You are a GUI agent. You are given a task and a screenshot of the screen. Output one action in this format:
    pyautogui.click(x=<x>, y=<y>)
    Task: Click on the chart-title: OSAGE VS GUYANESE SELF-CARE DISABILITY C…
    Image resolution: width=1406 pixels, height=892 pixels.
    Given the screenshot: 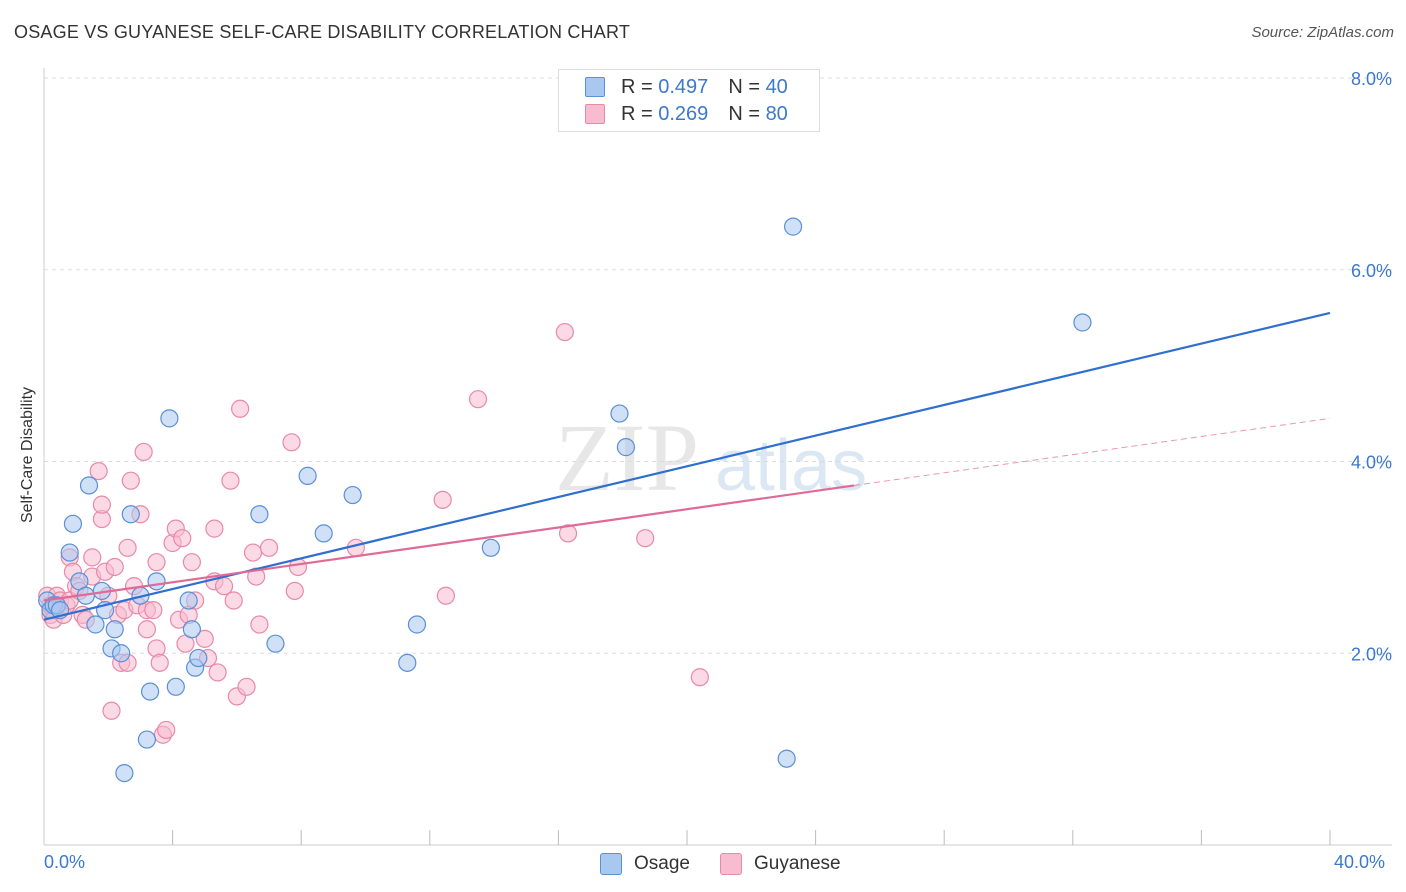 What is the action you would take?
    pyautogui.click(x=322, y=32)
    